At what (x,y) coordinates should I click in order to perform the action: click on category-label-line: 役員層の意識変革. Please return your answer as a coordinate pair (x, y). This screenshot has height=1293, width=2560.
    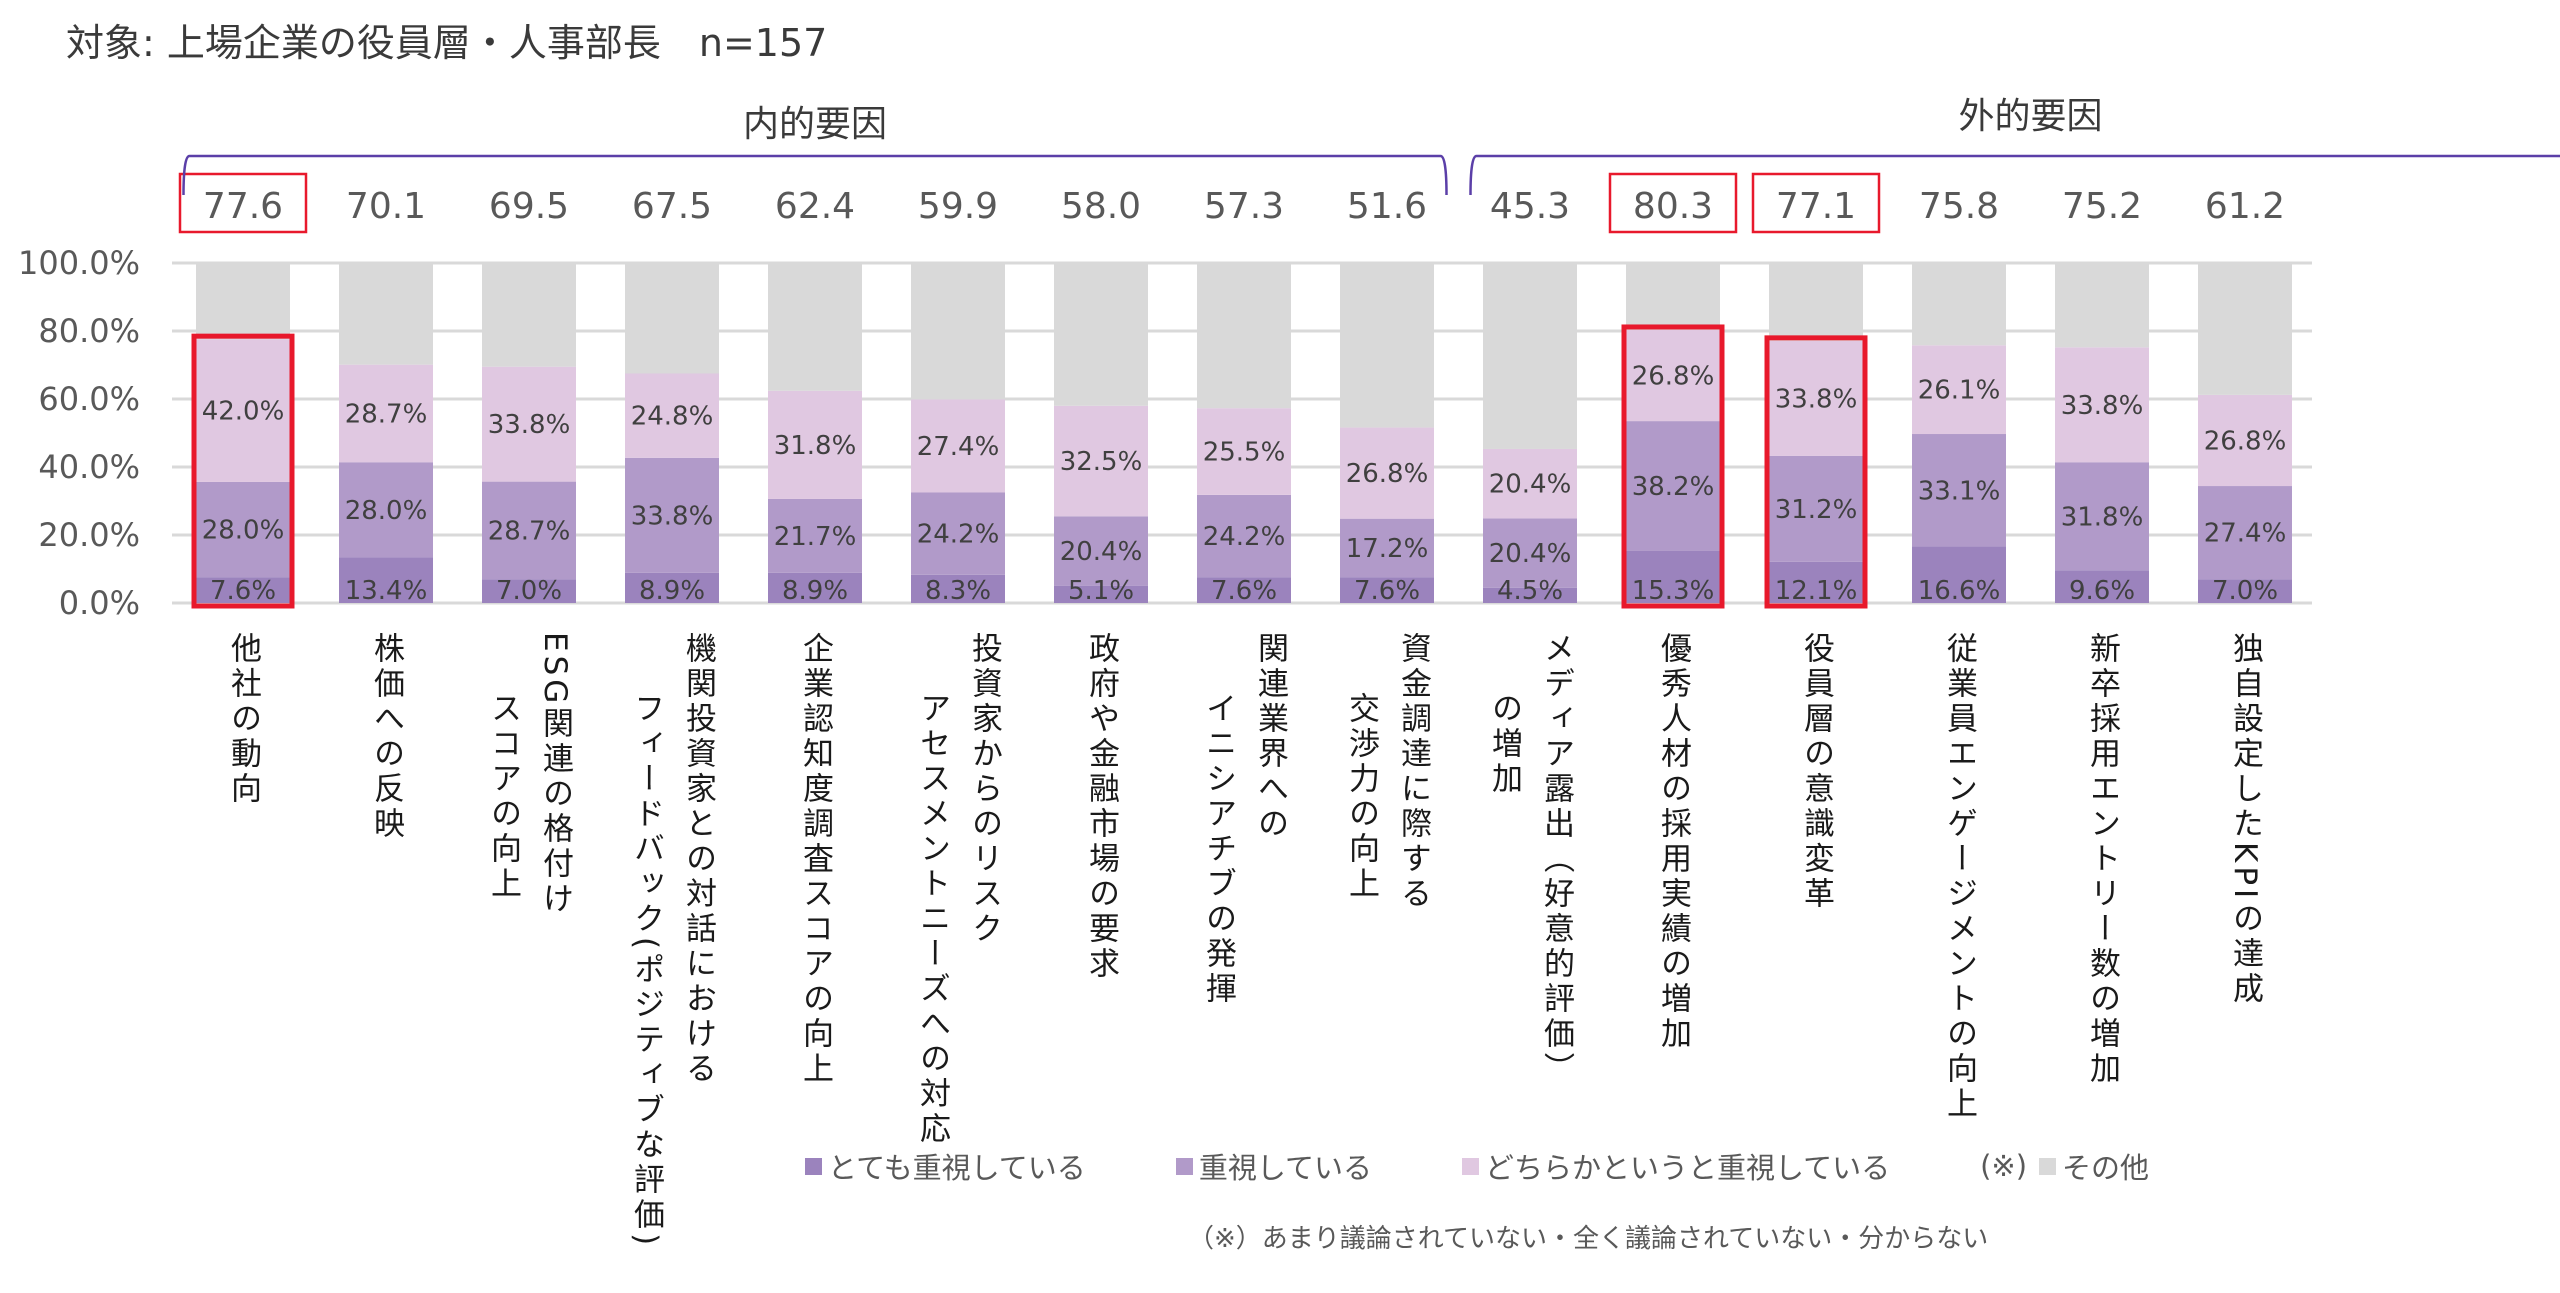
    Looking at the image, I should click on (1816, 772).